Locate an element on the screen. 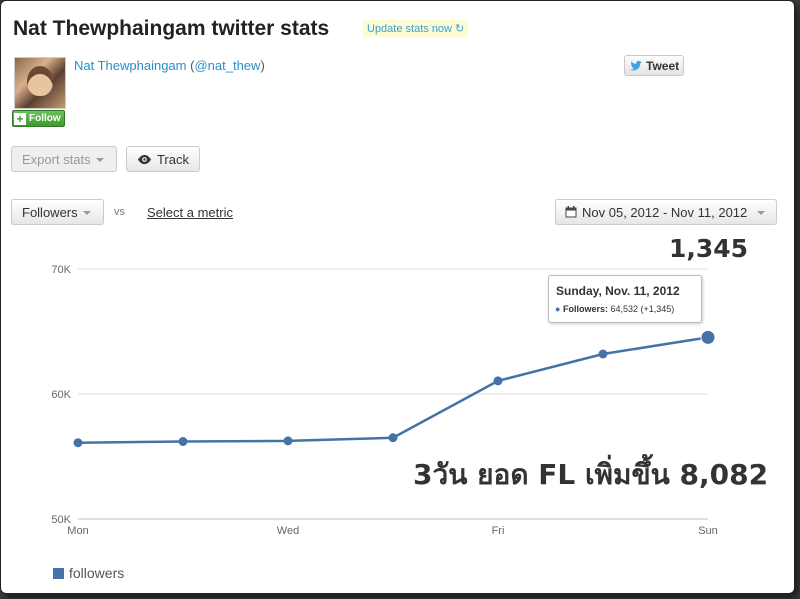 This screenshot has width=800, height=599. date-range-picker: Nov 05, 2012 - Nov 11, 2012 is located at coordinates (666, 212).